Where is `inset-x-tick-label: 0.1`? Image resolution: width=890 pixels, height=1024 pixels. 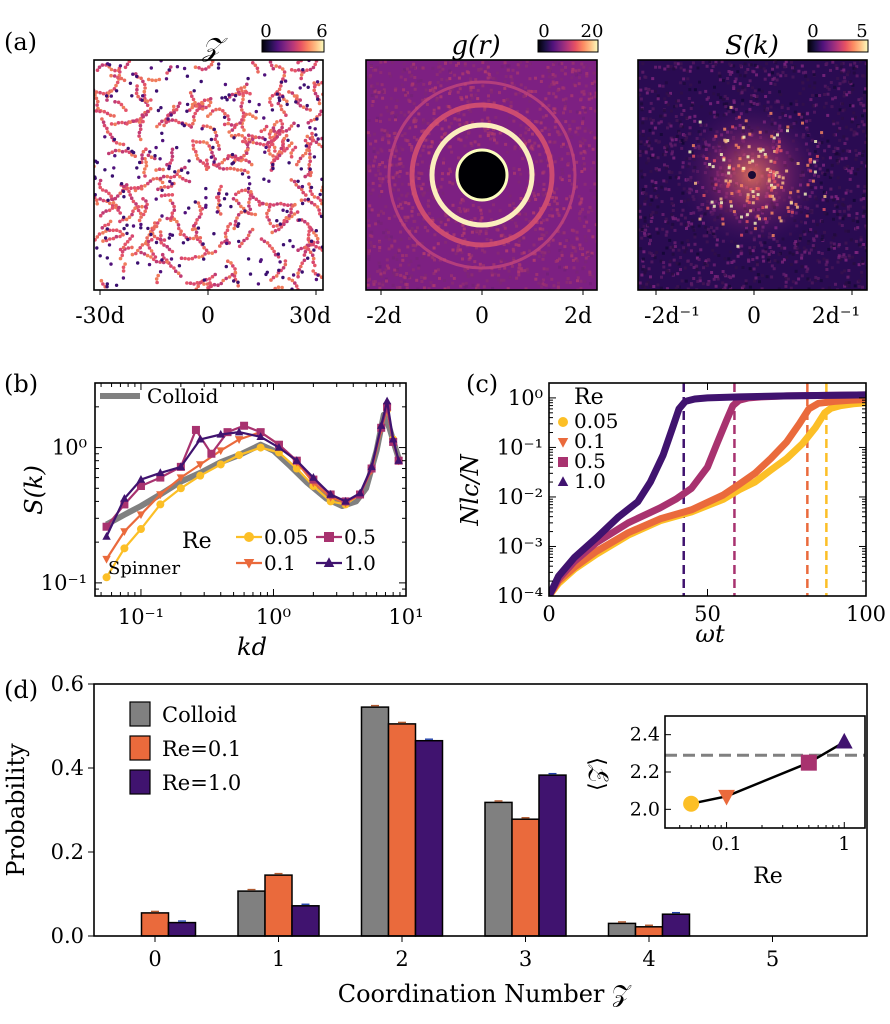 inset-x-tick-label: 0.1 is located at coordinates (726, 844).